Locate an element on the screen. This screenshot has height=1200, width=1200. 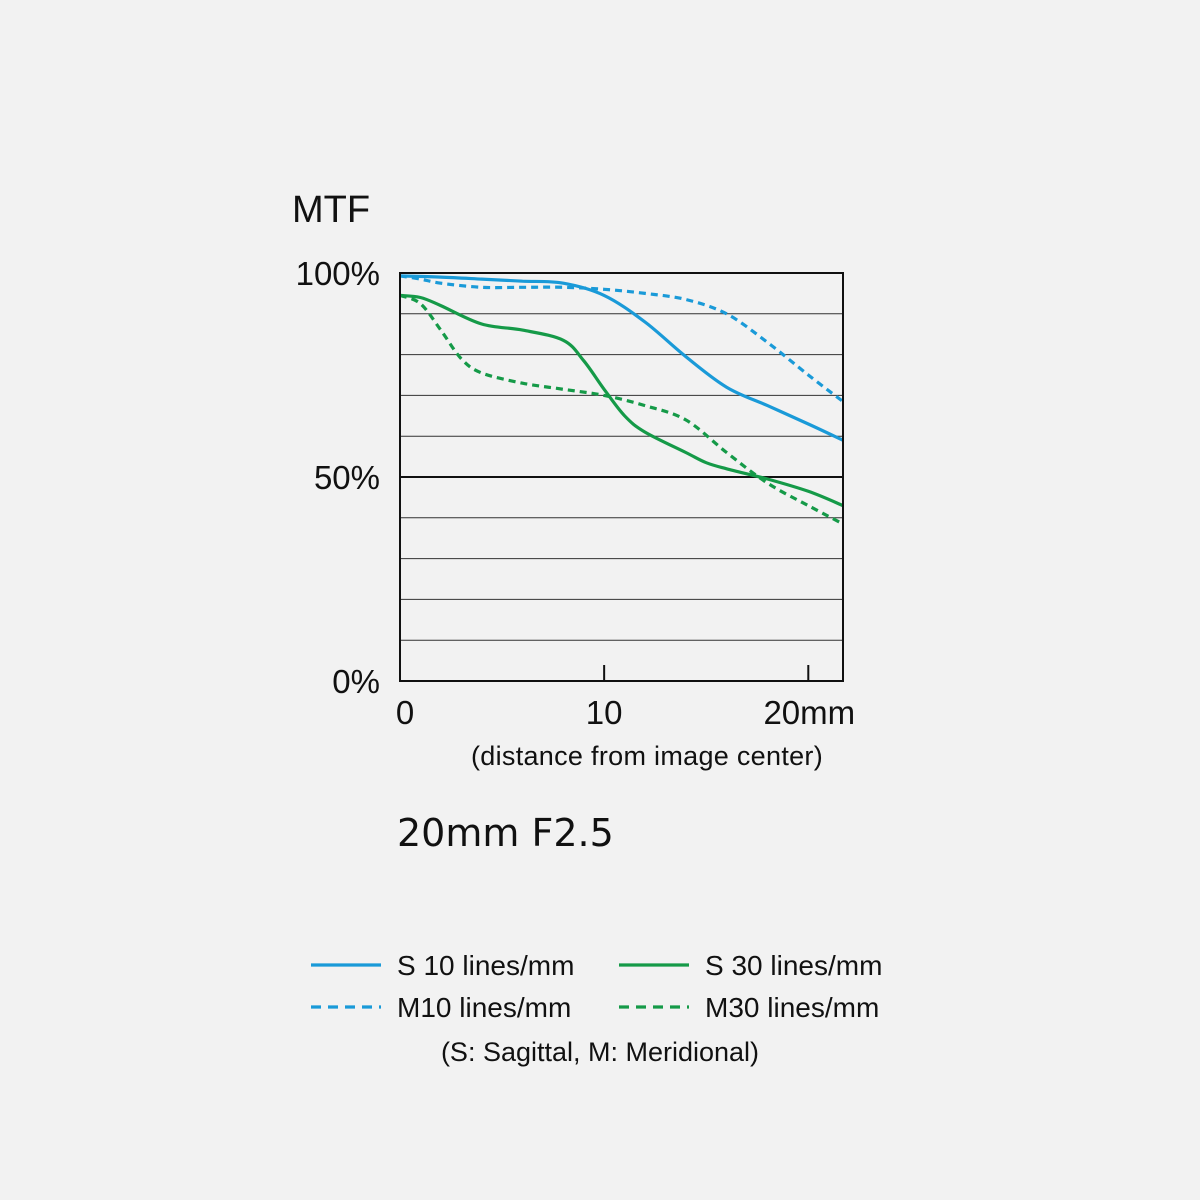
legend-label: S 30 lines/mm is located at coordinates (793, 965).